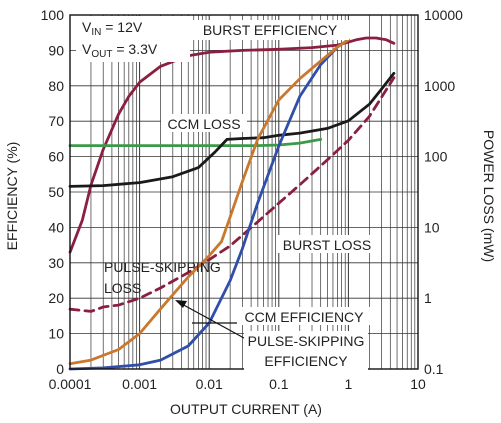 The width and height of the screenshot is (501, 423). What do you see at coordinates (56, 334) in the screenshot?
I see `y-tick-label: 10` at bounding box center [56, 334].